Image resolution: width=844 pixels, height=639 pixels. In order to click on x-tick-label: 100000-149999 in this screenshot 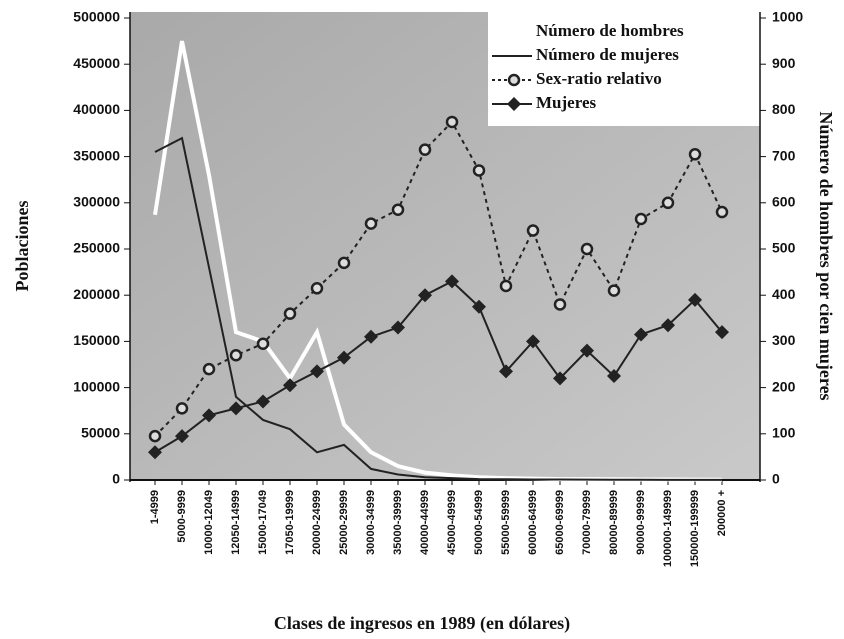, I will do `click(668, 528)`.